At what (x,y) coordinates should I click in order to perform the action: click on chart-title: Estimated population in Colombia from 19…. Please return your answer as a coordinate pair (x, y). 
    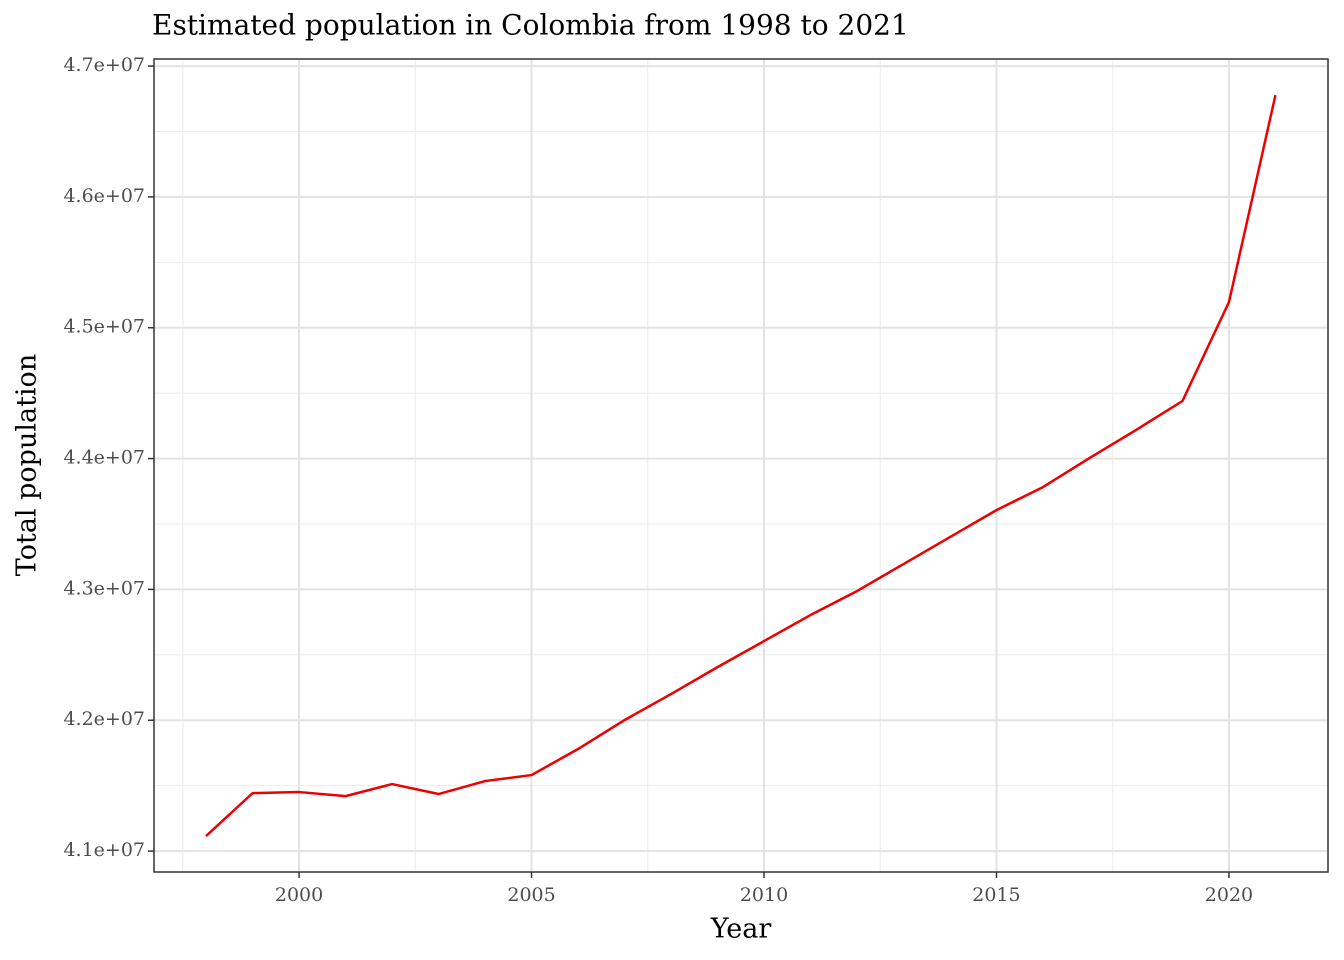
    Looking at the image, I should click on (530, 25).